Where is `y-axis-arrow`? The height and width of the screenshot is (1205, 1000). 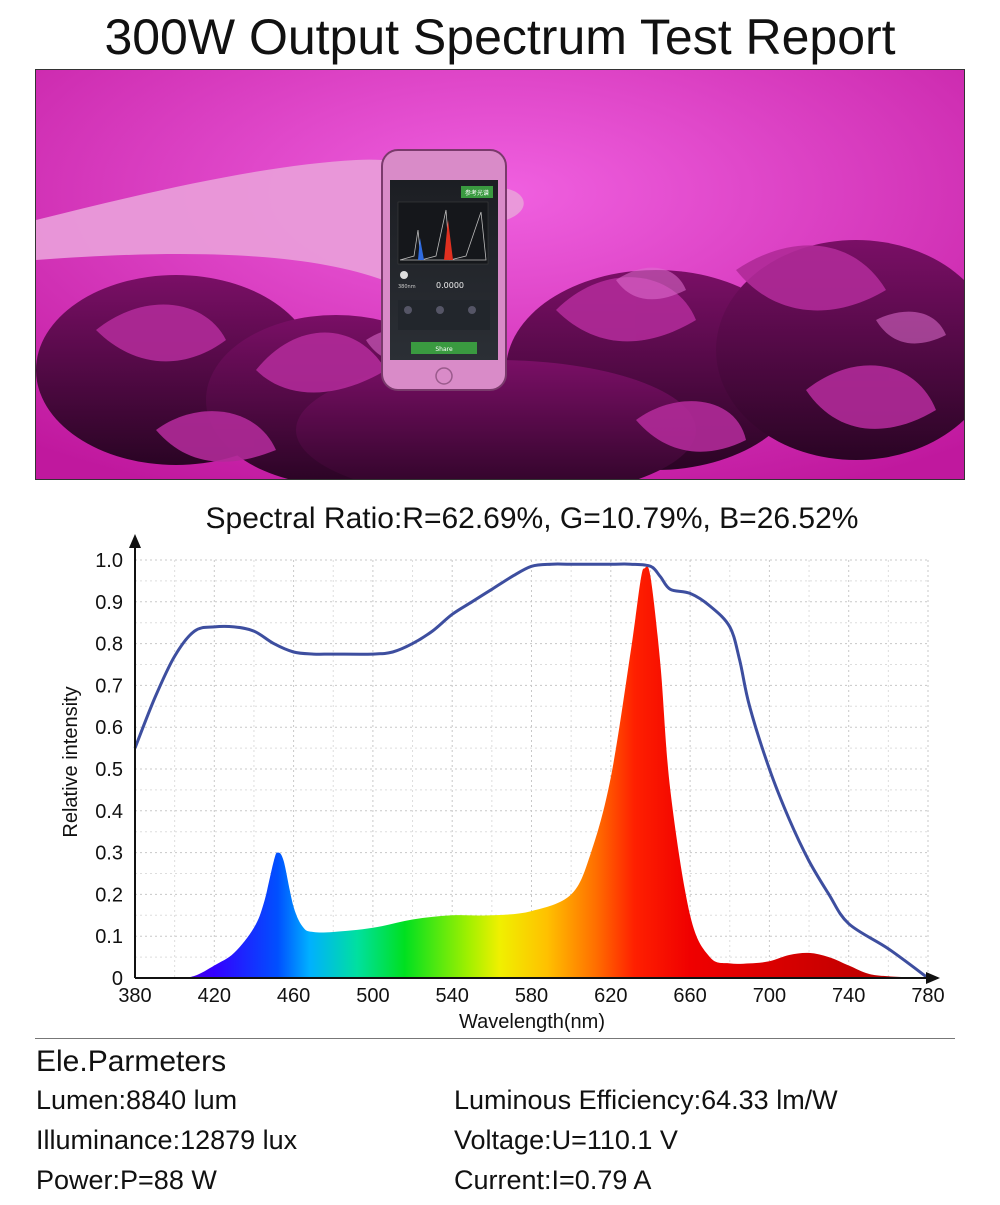
y-axis-arrow is located at coordinates (135, 541).